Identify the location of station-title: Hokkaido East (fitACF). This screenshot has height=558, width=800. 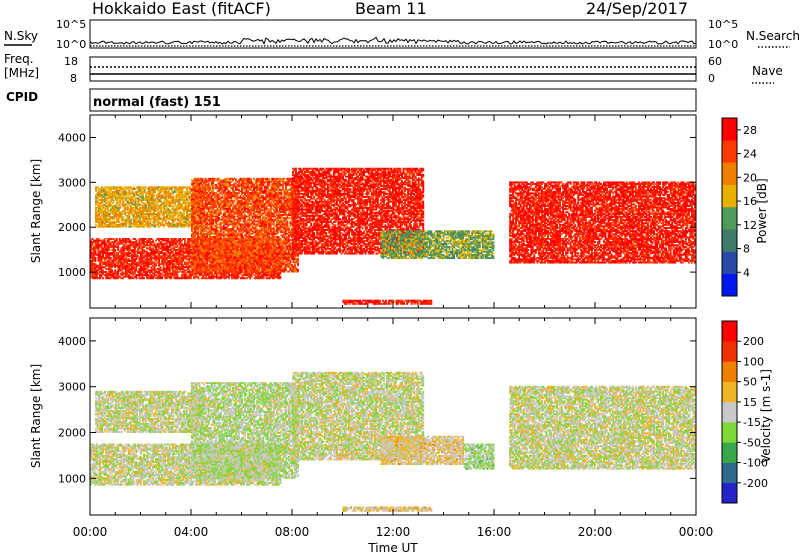
(181, 9).